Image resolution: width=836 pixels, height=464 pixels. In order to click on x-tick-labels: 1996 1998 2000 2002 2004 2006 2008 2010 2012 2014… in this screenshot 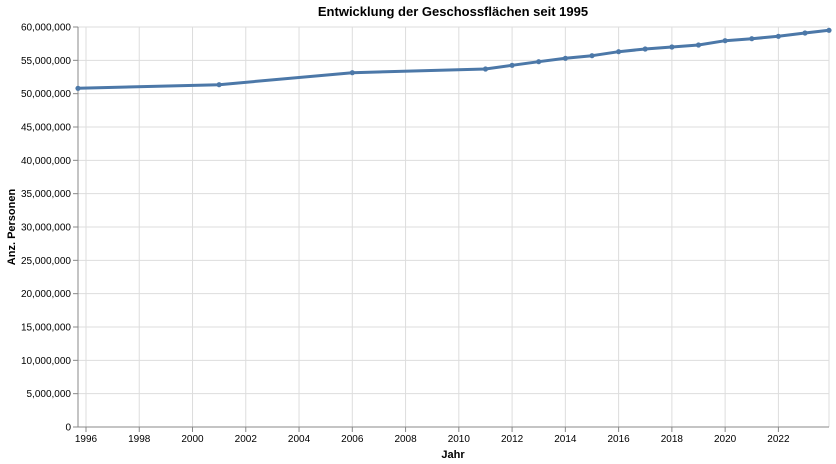, I will do `click(432, 439)`.